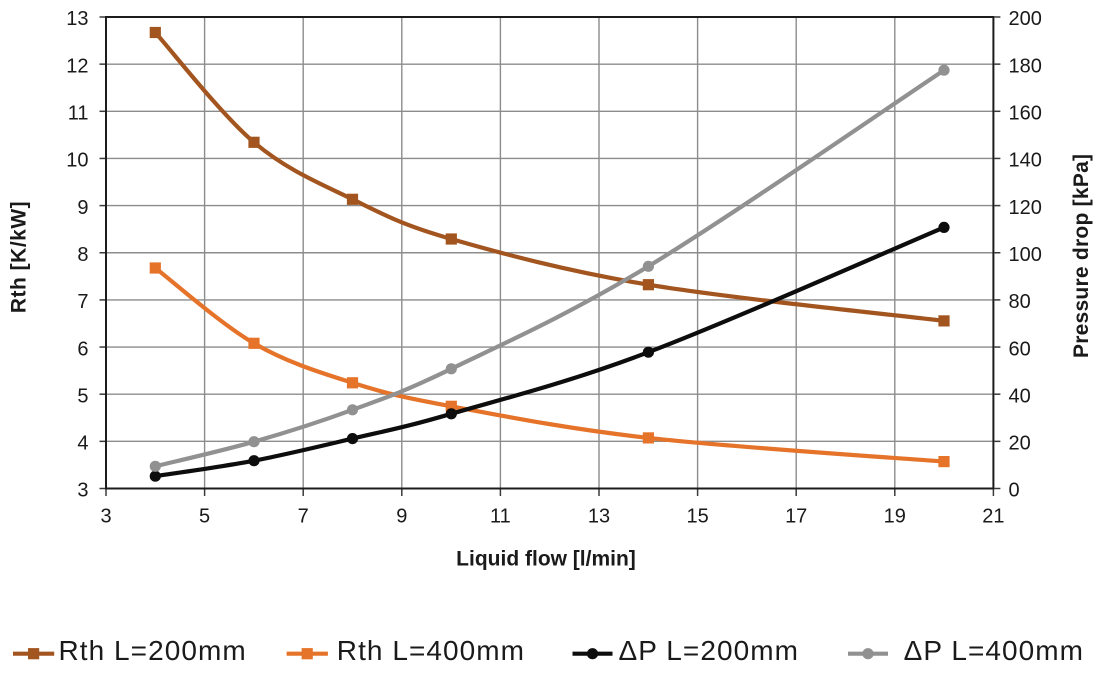 The height and width of the screenshot is (673, 1106). Describe the element at coordinates (697, 516) in the screenshot. I see `svg-text: 15` at that location.